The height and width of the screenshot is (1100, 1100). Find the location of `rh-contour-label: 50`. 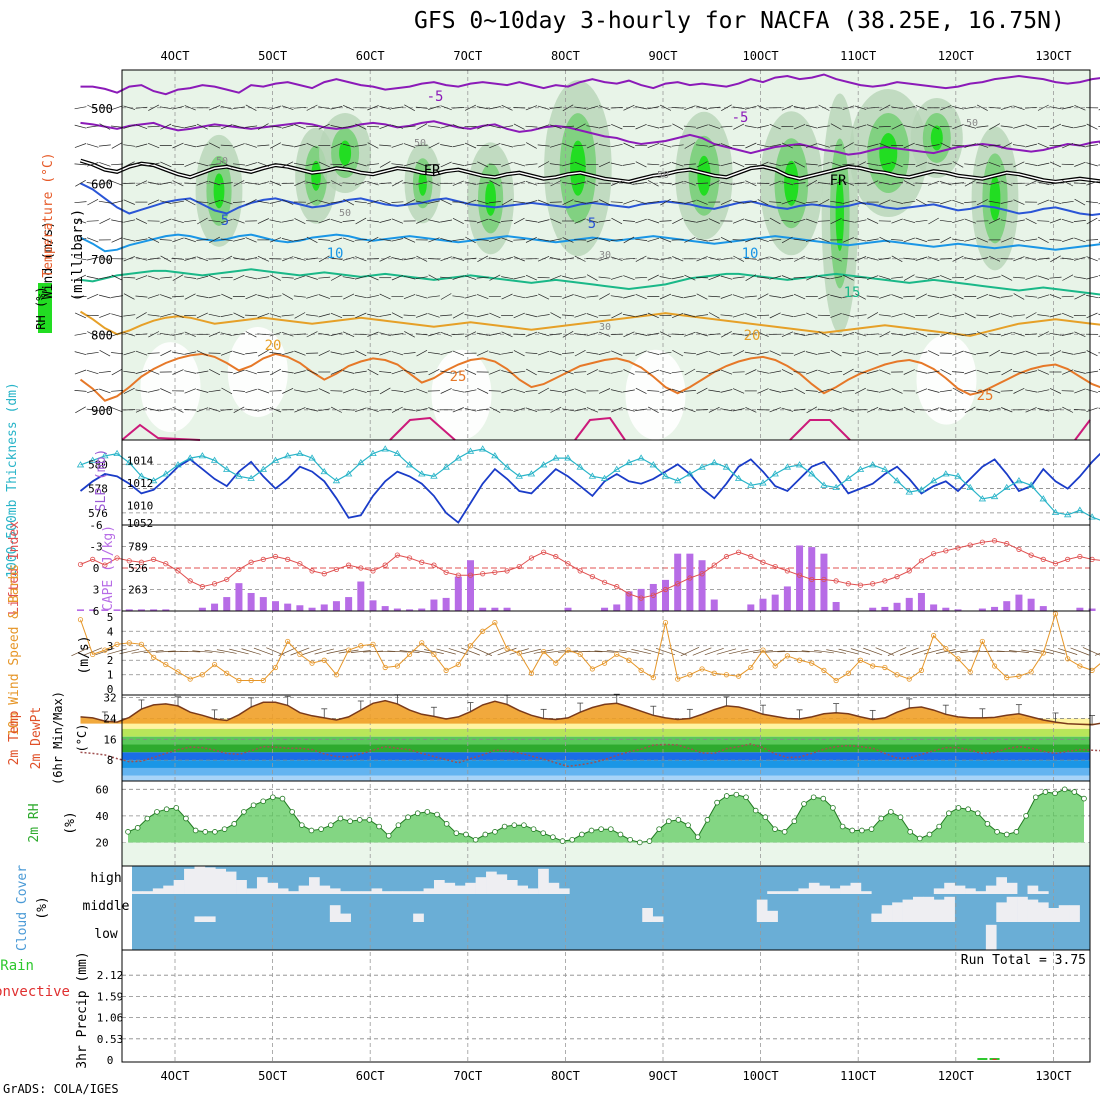

rh-contour-label: 50 is located at coordinates (345, 213).